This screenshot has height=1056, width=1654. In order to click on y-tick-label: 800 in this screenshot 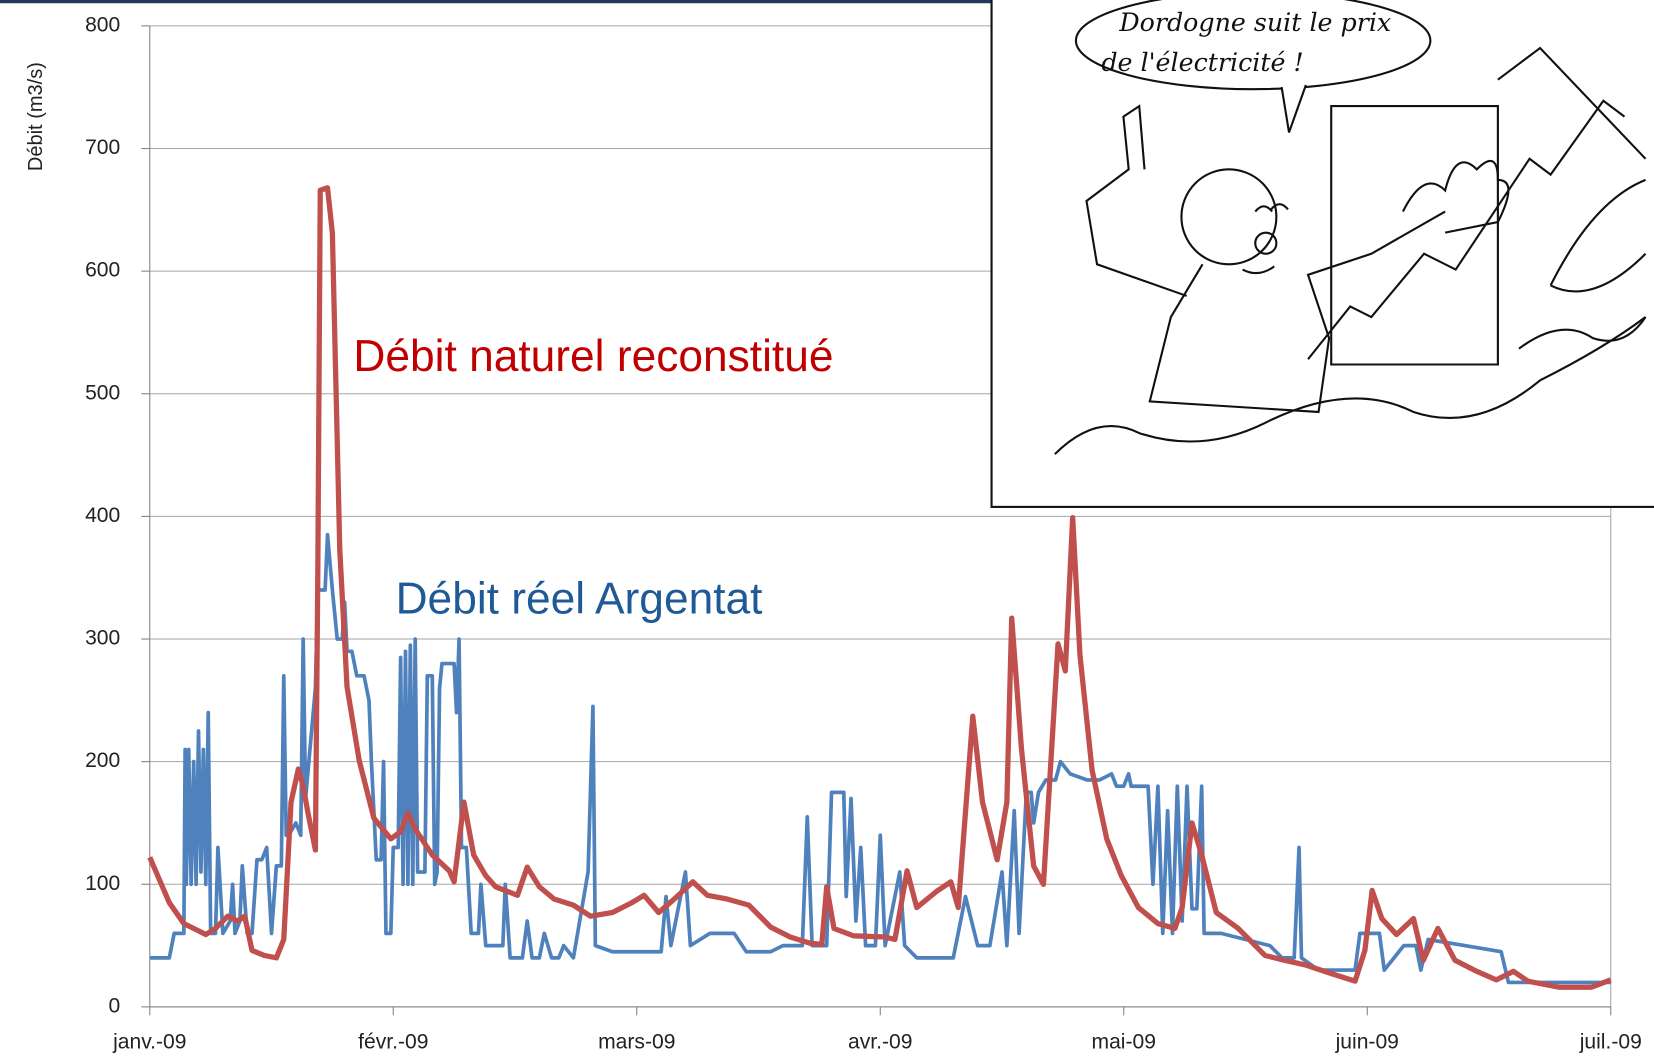, I will do `click(102, 24)`.